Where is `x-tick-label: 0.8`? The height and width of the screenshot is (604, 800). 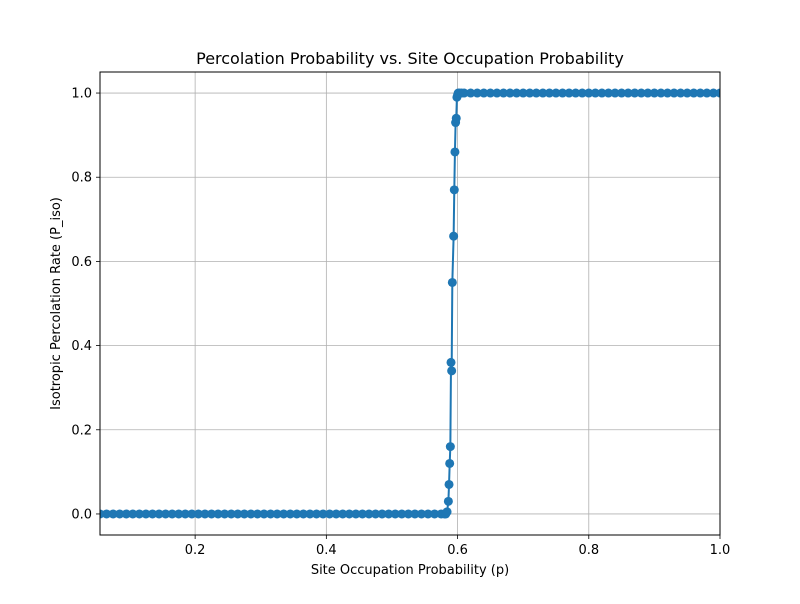 x-tick-label: 0.8 is located at coordinates (588, 550).